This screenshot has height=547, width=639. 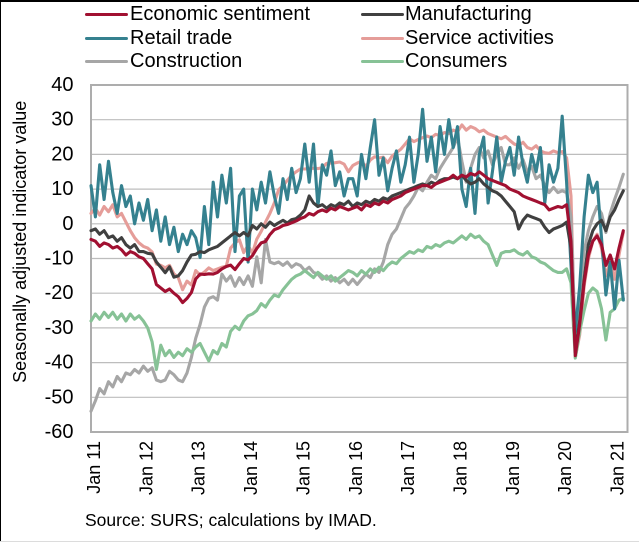 What do you see at coordinates (59, 328) in the screenshot?
I see `svg-text: -30` at bounding box center [59, 328].